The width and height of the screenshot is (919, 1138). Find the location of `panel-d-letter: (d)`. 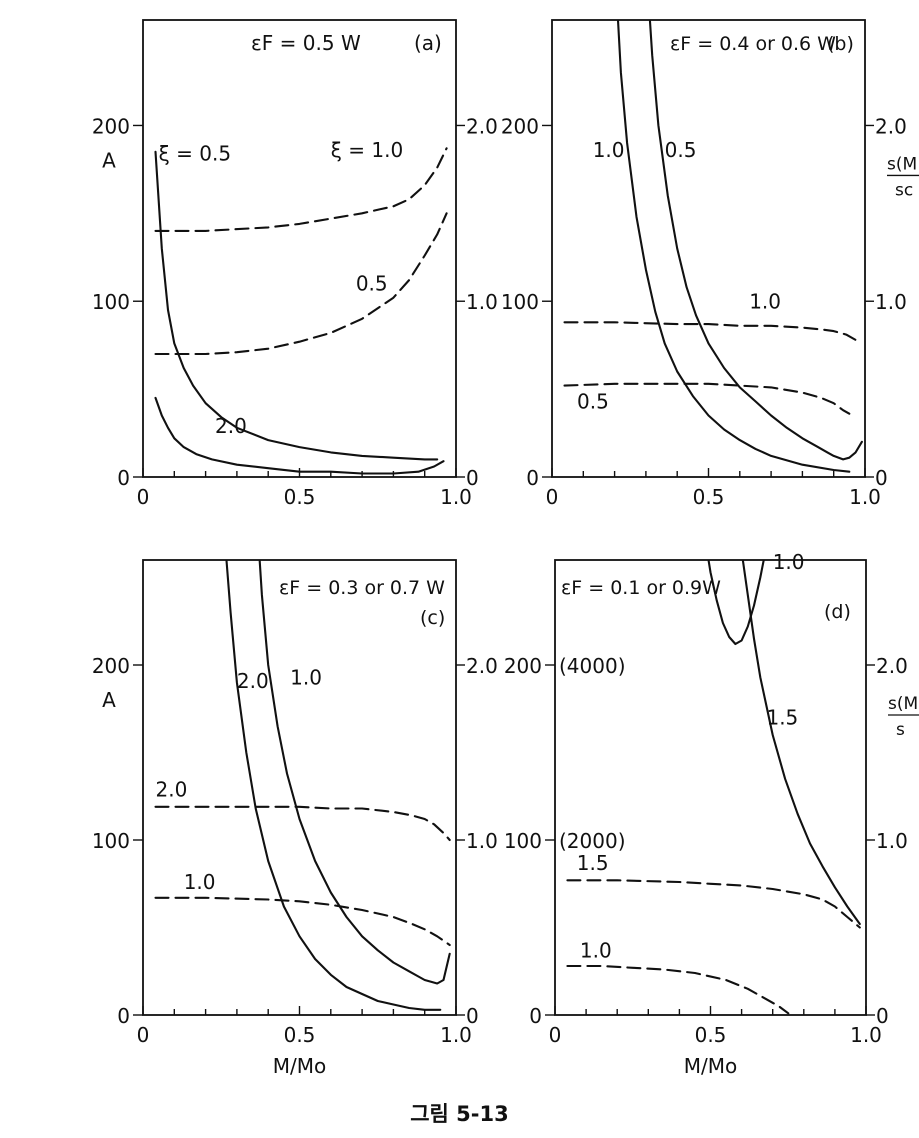

panel-d-letter: (d) is located at coordinates (837, 612).